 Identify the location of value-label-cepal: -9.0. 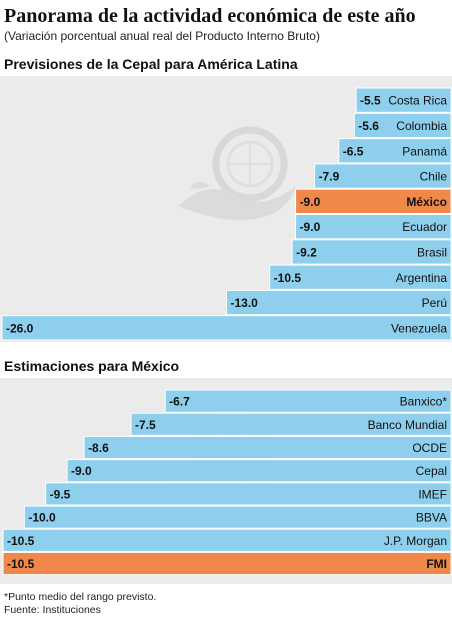
(81, 471).